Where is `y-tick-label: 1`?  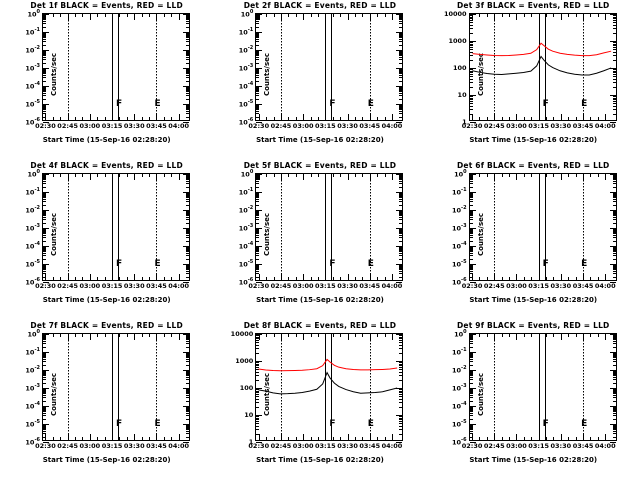
y-tick-label: 1 is located at coordinates (464, 121).